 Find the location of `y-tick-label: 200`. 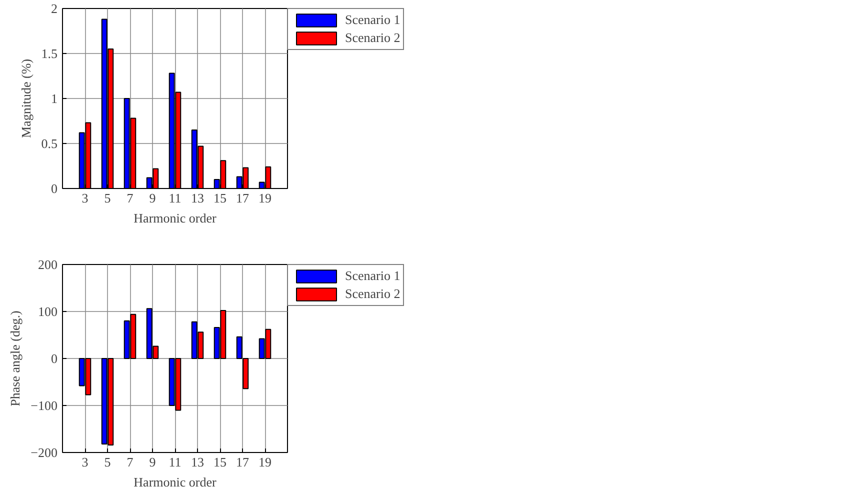

y-tick-label: 200 is located at coordinates (48, 264).